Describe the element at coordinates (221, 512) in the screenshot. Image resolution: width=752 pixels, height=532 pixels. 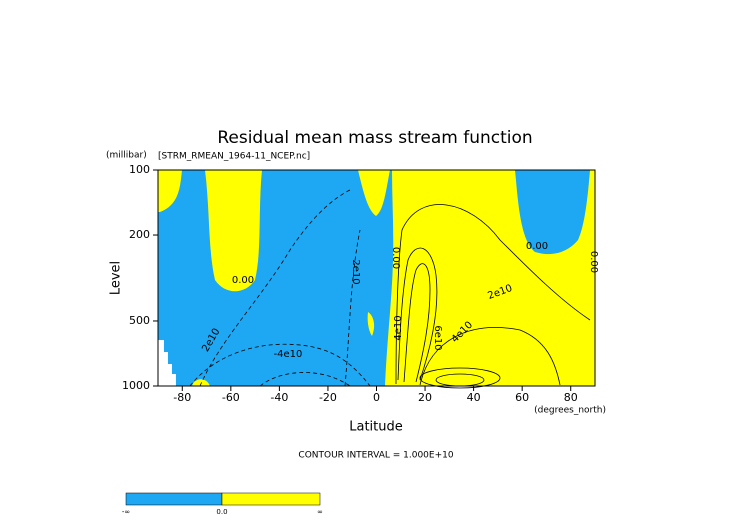
I see `colorbar-label: 0.0` at that location.